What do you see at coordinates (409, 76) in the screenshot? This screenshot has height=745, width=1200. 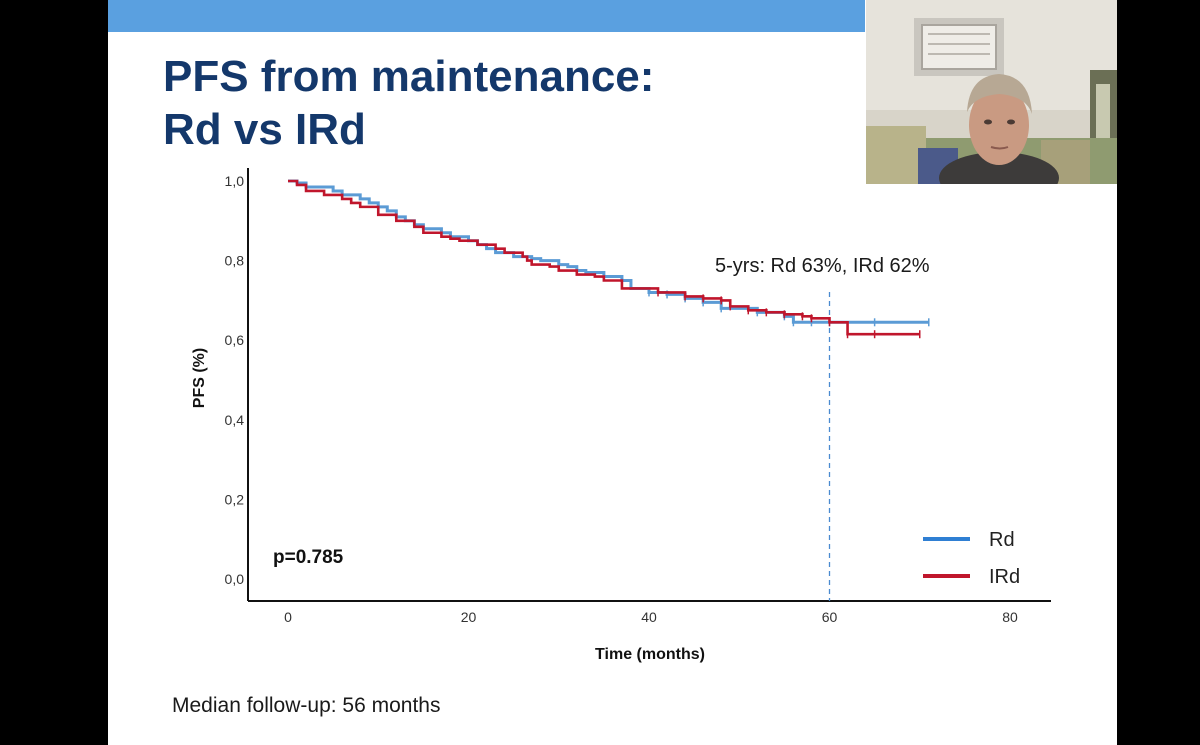 I see `title-line-1: PFS from maintenance:` at bounding box center [409, 76].